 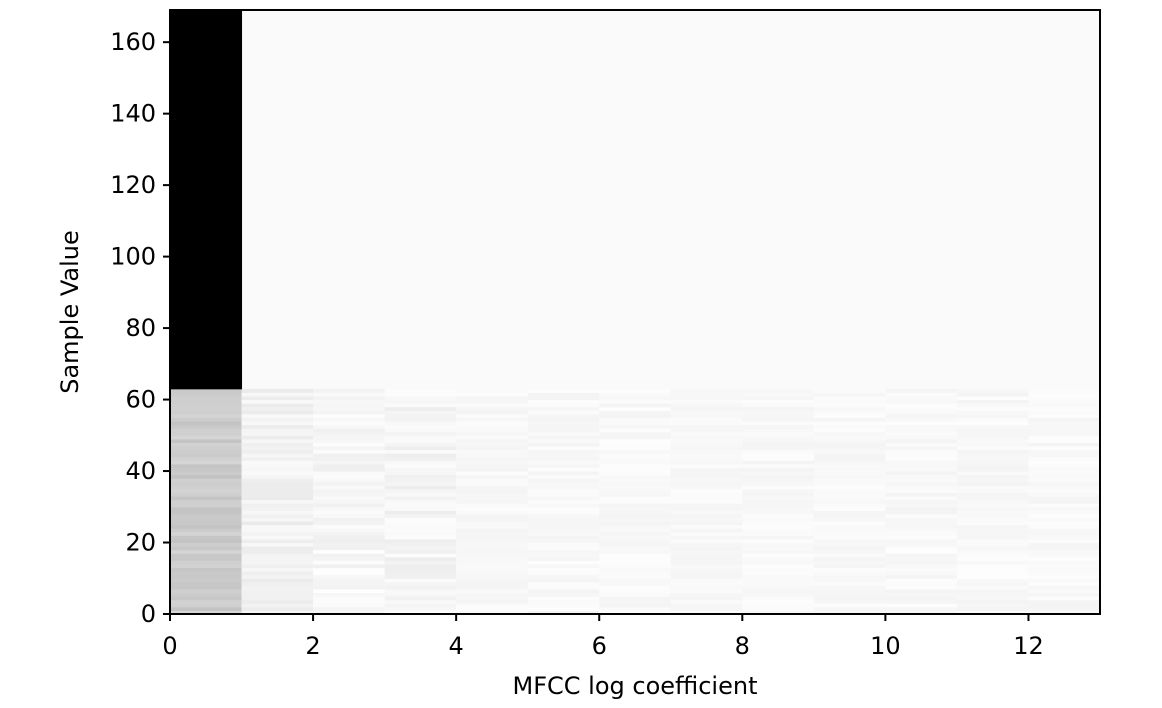 I want to click on x-tick-label: 8, so click(x=742, y=646).